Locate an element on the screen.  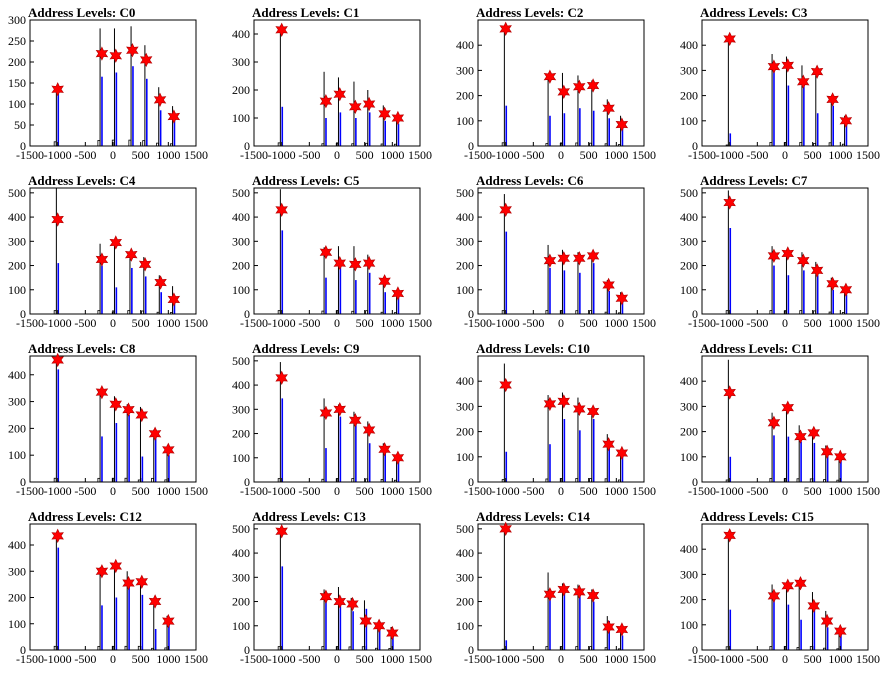
y-tick-label: 150 is located at coordinates (17, 83).